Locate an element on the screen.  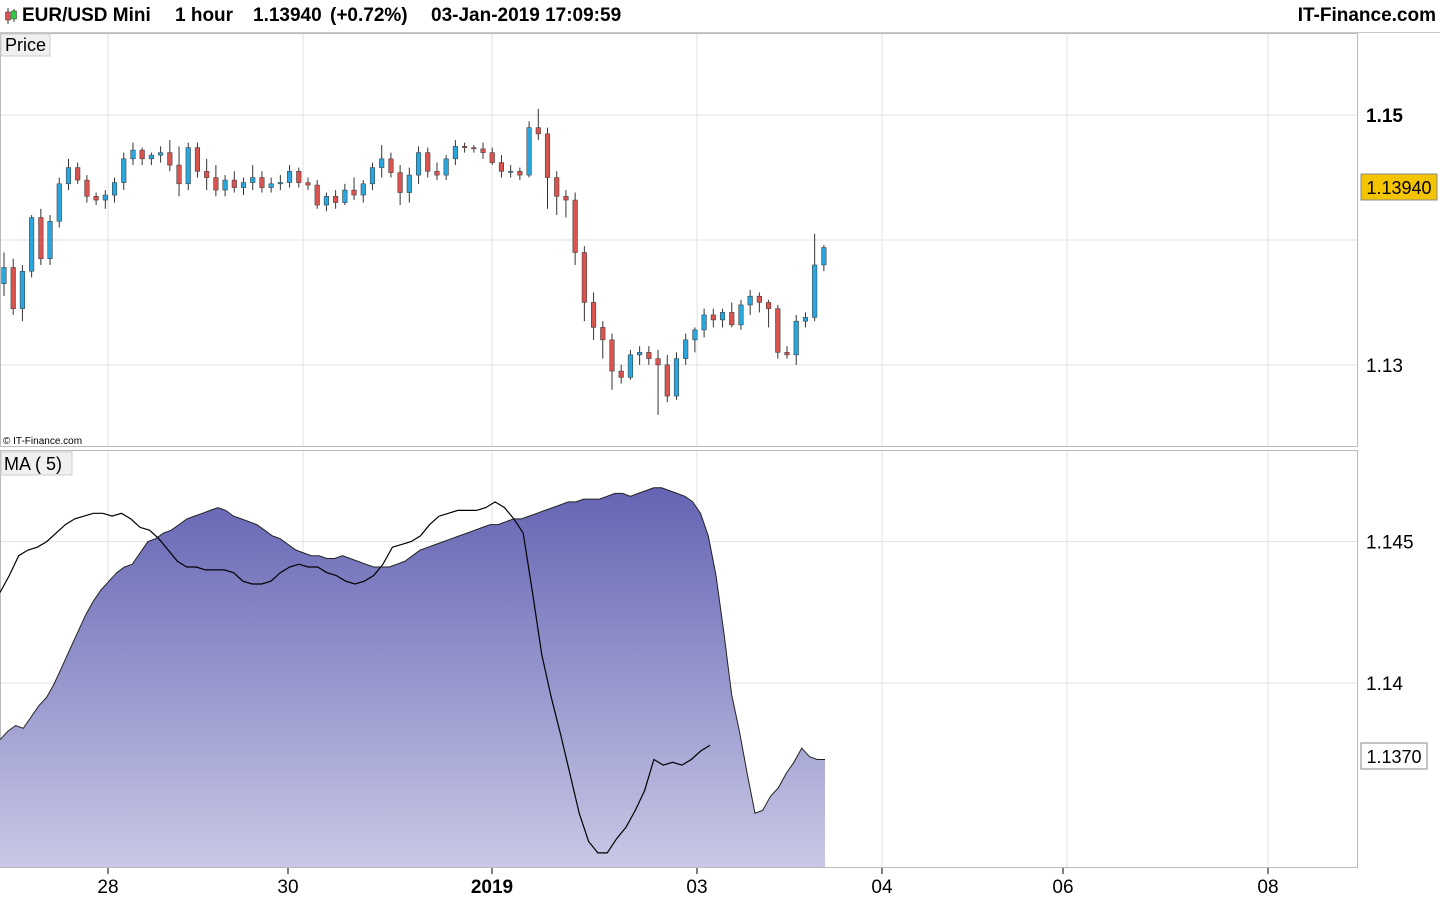
x-tick-label: 08 is located at coordinates (1267, 887).